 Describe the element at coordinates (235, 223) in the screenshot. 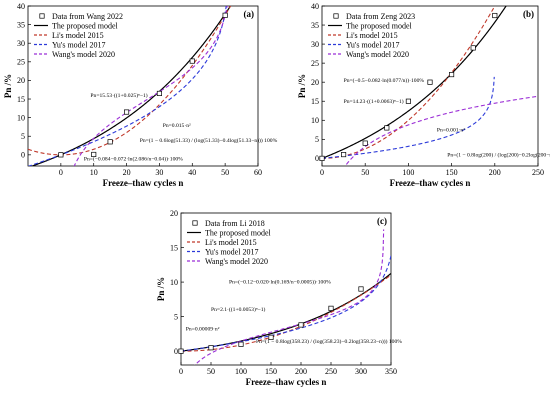

I see `legend-label: Data from Li 2018` at that location.